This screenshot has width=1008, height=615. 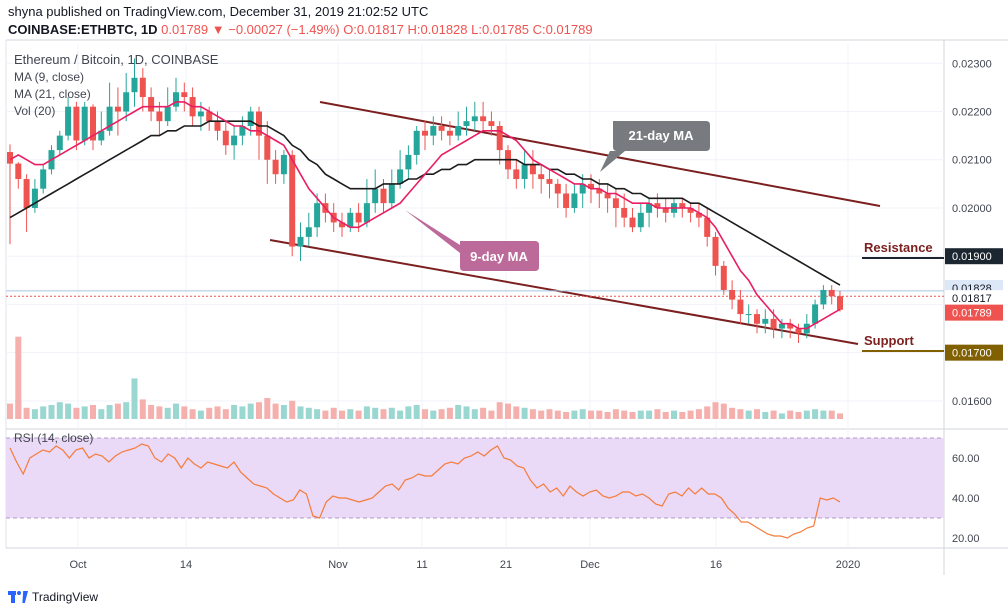 What do you see at coordinates (972, 402) in the screenshot?
I see `price-tick-label: 0.01600` at bounding box center [972, 402].